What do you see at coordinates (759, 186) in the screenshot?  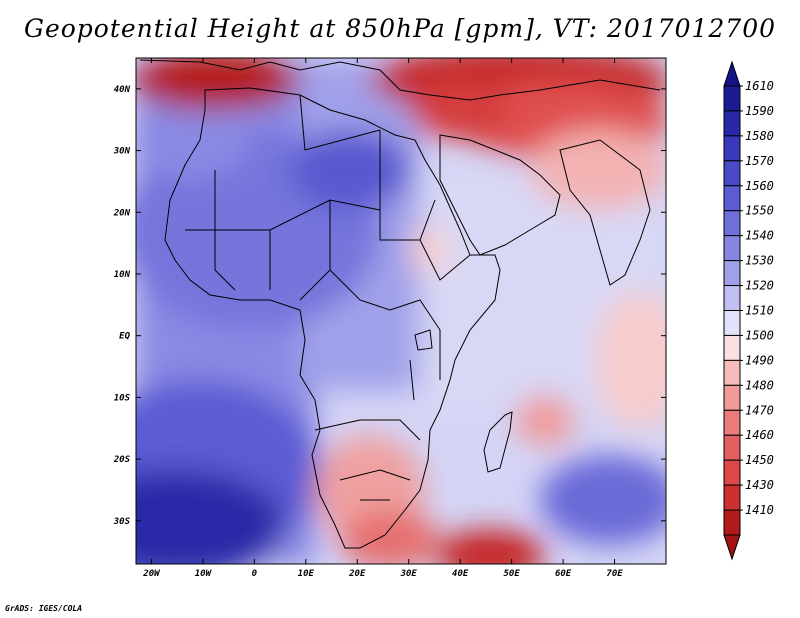 I see `colorbar-label: 1560` at bounding box center [759, 186].